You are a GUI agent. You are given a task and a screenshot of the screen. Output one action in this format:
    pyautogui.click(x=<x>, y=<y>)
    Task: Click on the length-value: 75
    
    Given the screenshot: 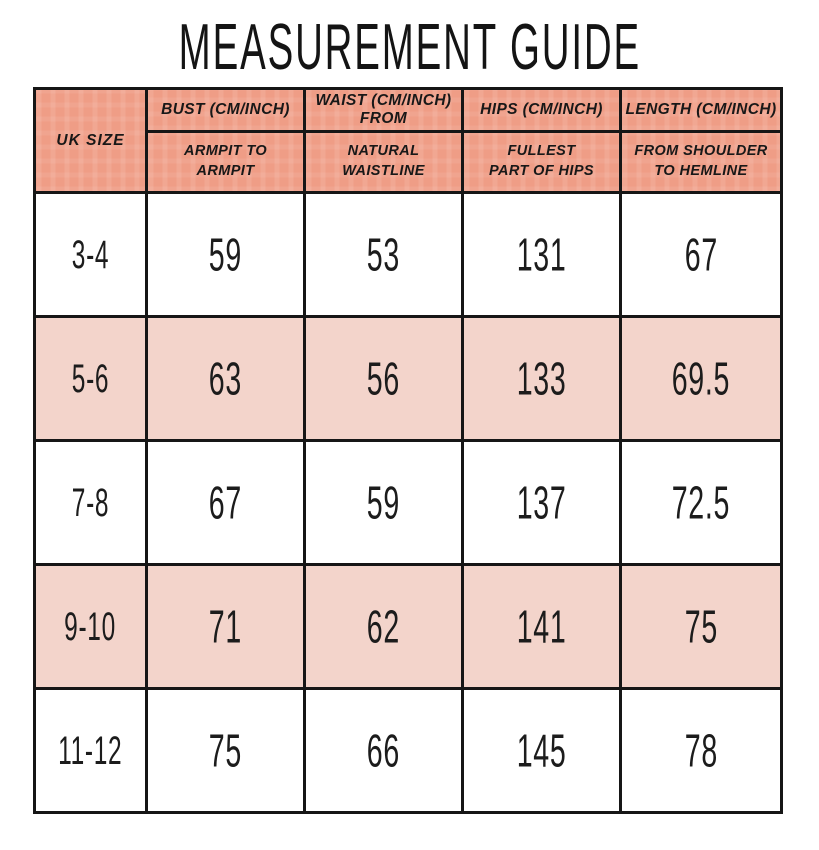 What is the action you would take?
    pyautogui.click(x=701, y=626)
    